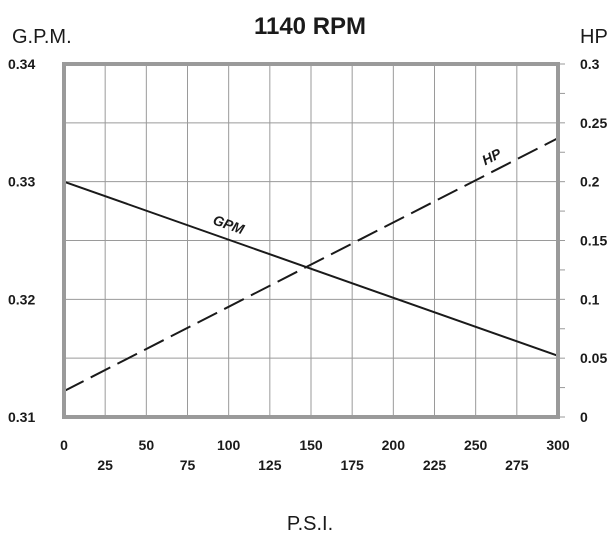 The image size is (615, 539). I want to click on y-tick-label-left: 0.34, so click(21, 64).